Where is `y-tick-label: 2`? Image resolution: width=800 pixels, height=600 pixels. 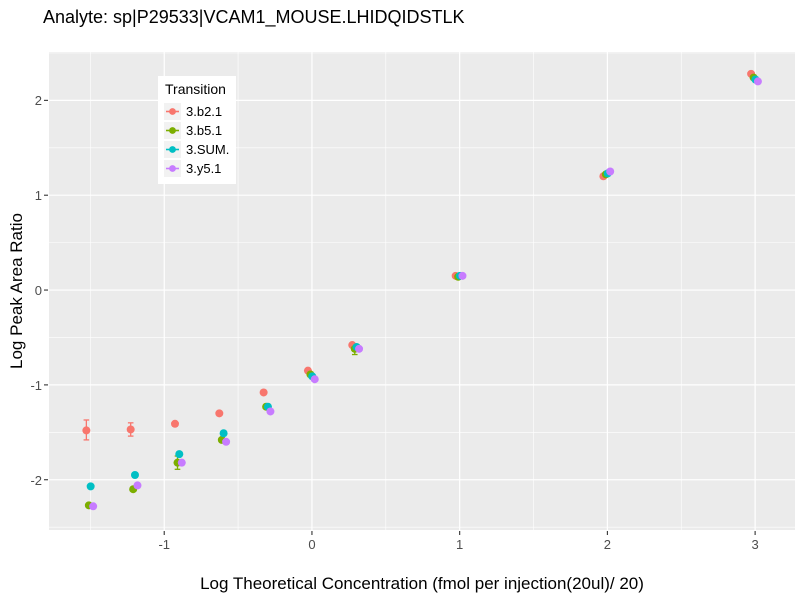 y-tick-label: 2 is located at coordinates (38, 101).